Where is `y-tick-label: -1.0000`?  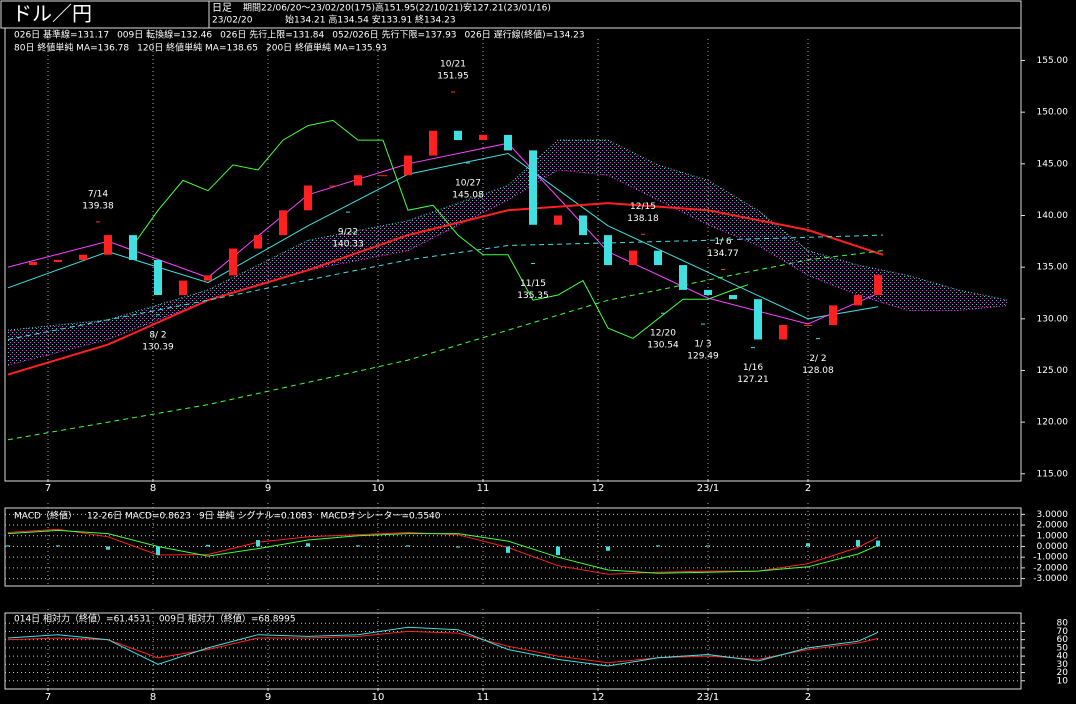 y-tick-label: -1.0000 is located at coordinates (1050, 558).